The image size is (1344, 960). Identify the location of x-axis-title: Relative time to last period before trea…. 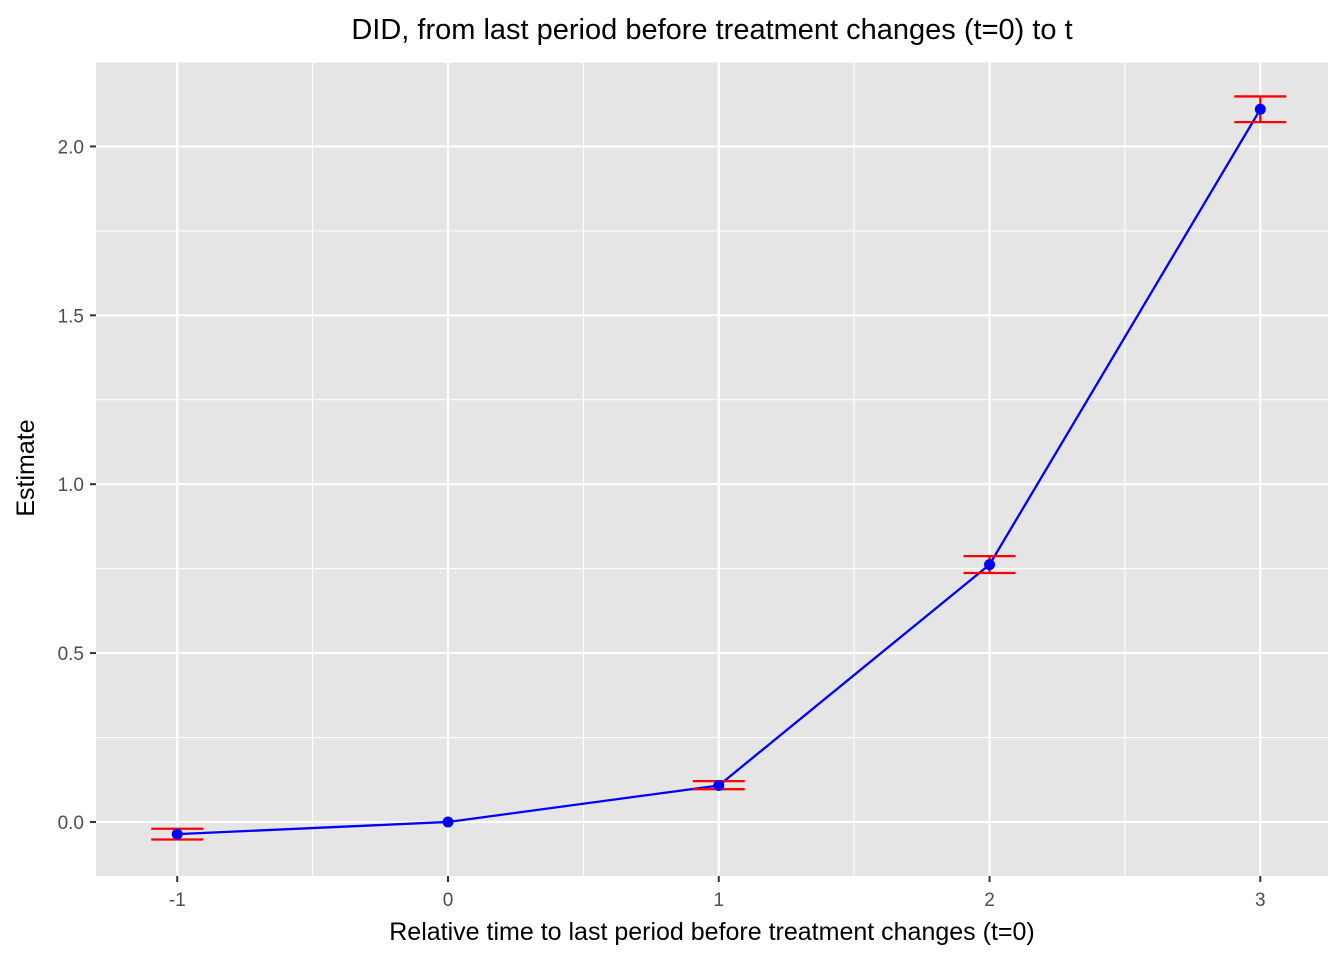
(711, 932).